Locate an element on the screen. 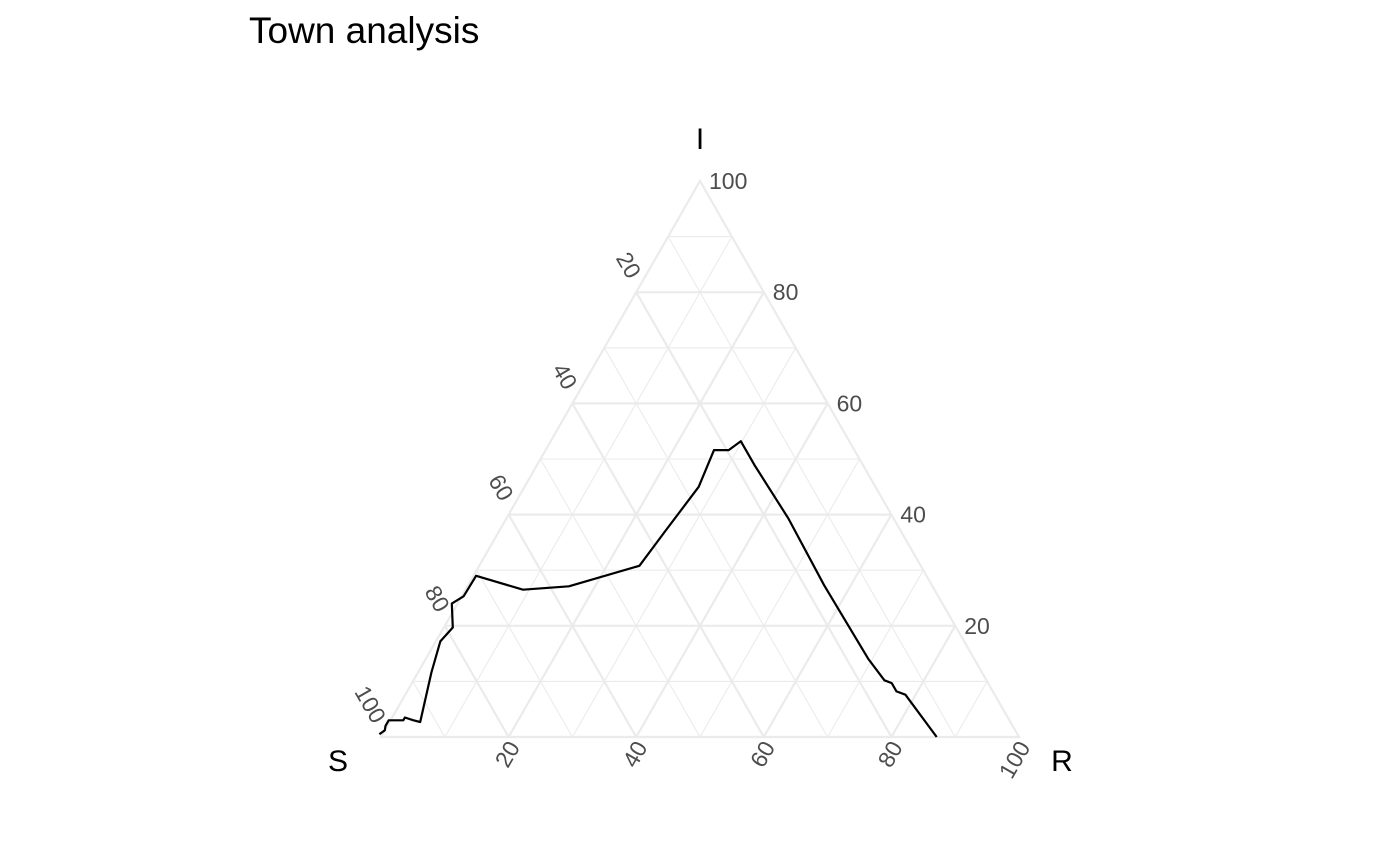 Image resolution: width=1400 pixels, height=865 pixels. tick-label-r-80: 80 is located at coordinates (889, 754).